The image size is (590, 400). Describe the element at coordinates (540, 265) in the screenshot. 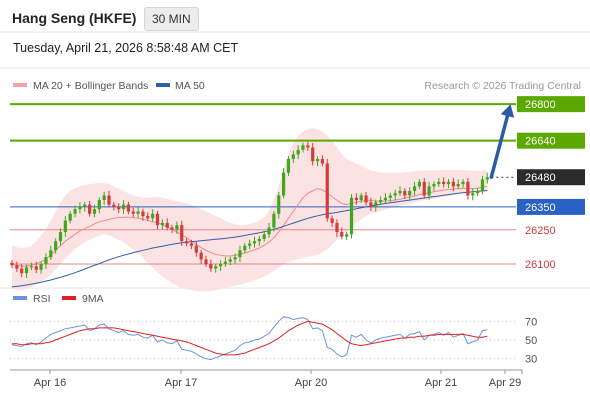

I see `level-label-26100: 26100` at that location.